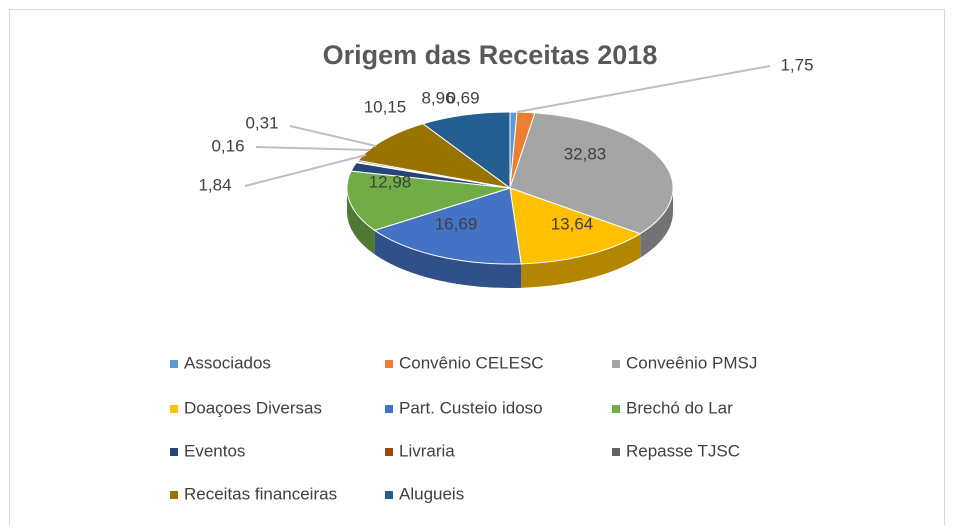 This screenshot has height=530, width=959. What do you see at coordinates (471, 407) in the screenshot?
I see `legend-label: Part. Custeio idoso` at bounding box center [471, 407].